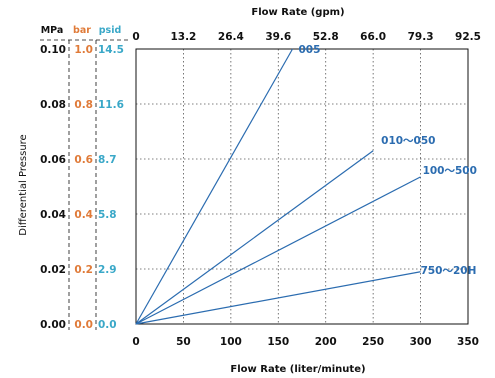 This screenshot has width=495, height=378. I want to click on y-tick-label-bar: 0.6, so click(83, 160).